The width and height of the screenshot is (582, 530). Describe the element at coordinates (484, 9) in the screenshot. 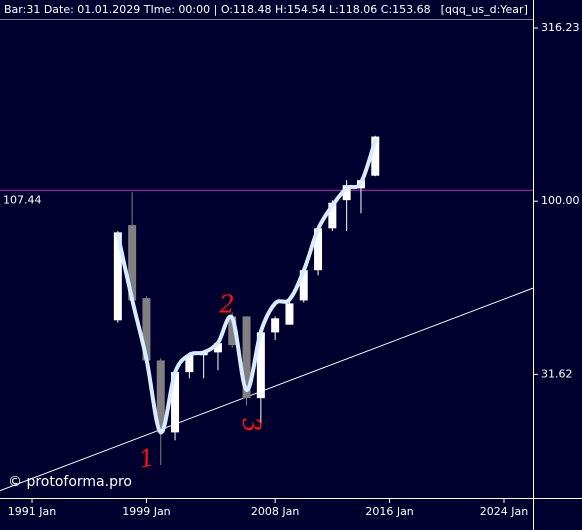

I see `symbol-label: [qqq_us_d:Year]` at that location.